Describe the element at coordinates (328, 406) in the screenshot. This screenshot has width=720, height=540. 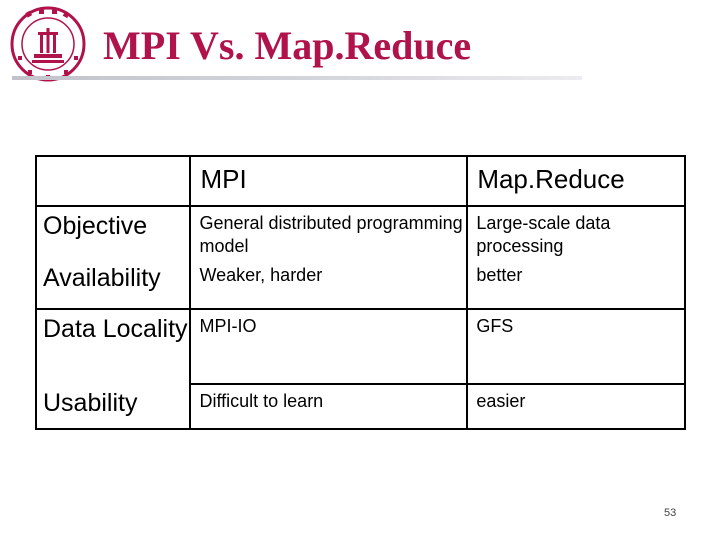
I see `cell-usability-mpi: Difficult to learn` at that location.